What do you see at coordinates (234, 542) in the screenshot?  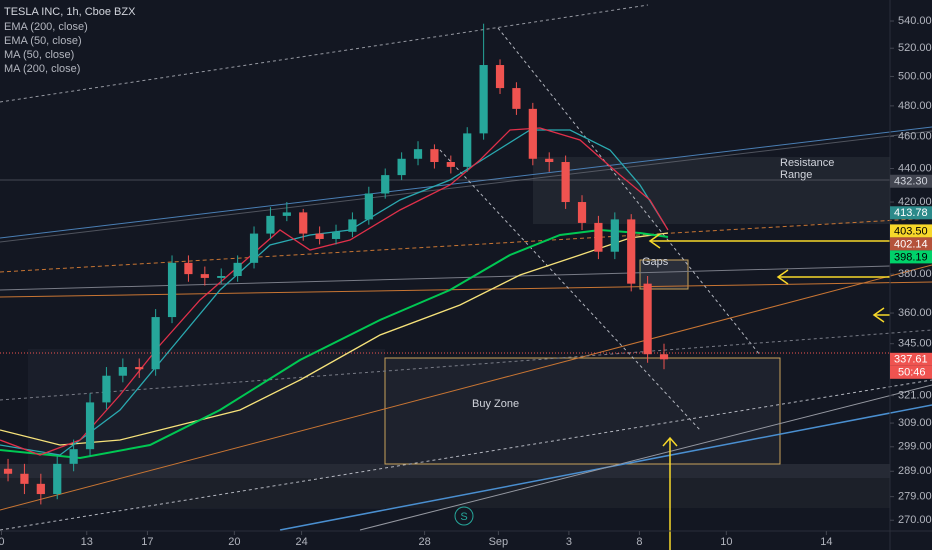 I see `x-tick-label: 20` at bounding box center [234, 542].